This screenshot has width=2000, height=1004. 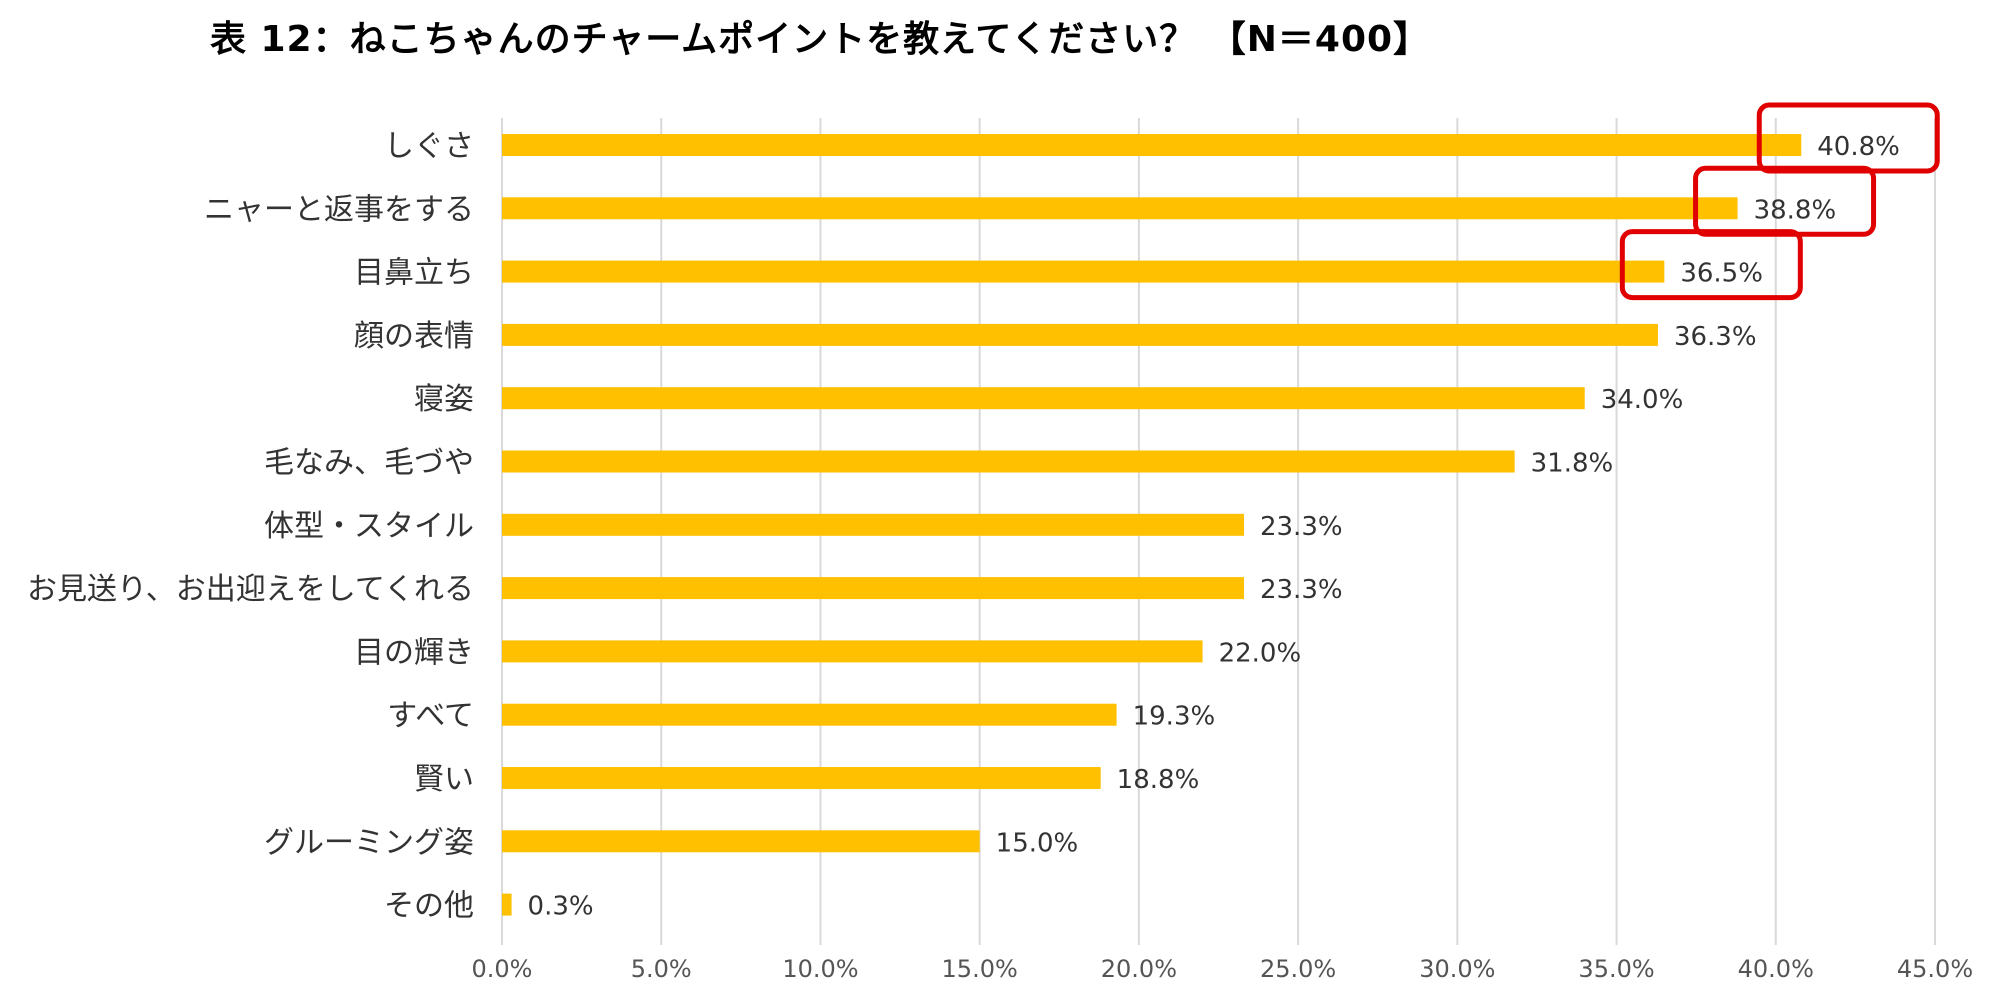 What do you see at coordinates (339, 209) in the screenshot?
I see `category-label: ニャーと返事をする` at bounding box center [339, 209].